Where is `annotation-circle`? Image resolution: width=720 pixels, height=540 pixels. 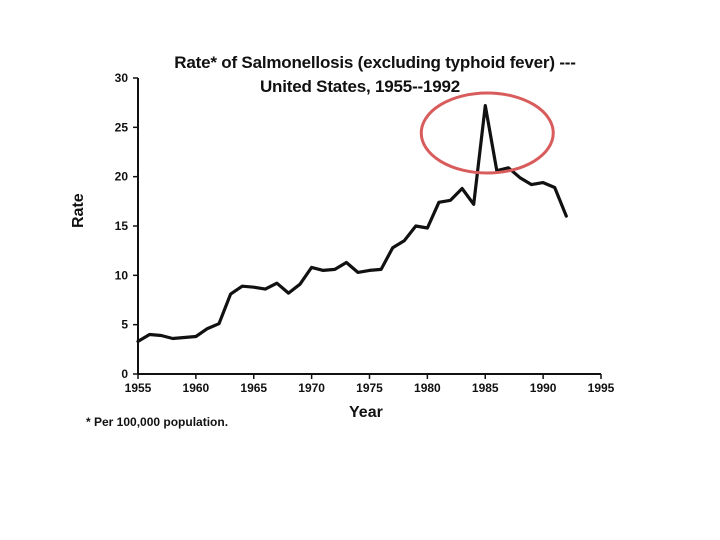 annotation-circle is located at coordinates (487, 133).